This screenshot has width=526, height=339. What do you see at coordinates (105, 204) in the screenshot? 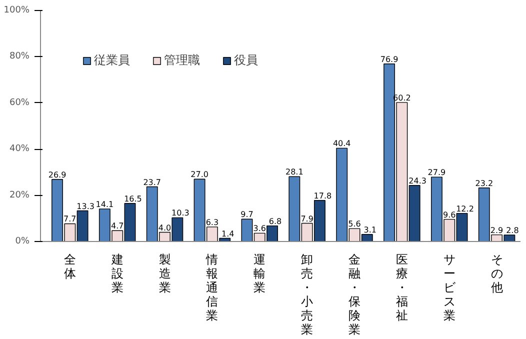
I see `data-label: 14.1` at bounding box center [105, 204].